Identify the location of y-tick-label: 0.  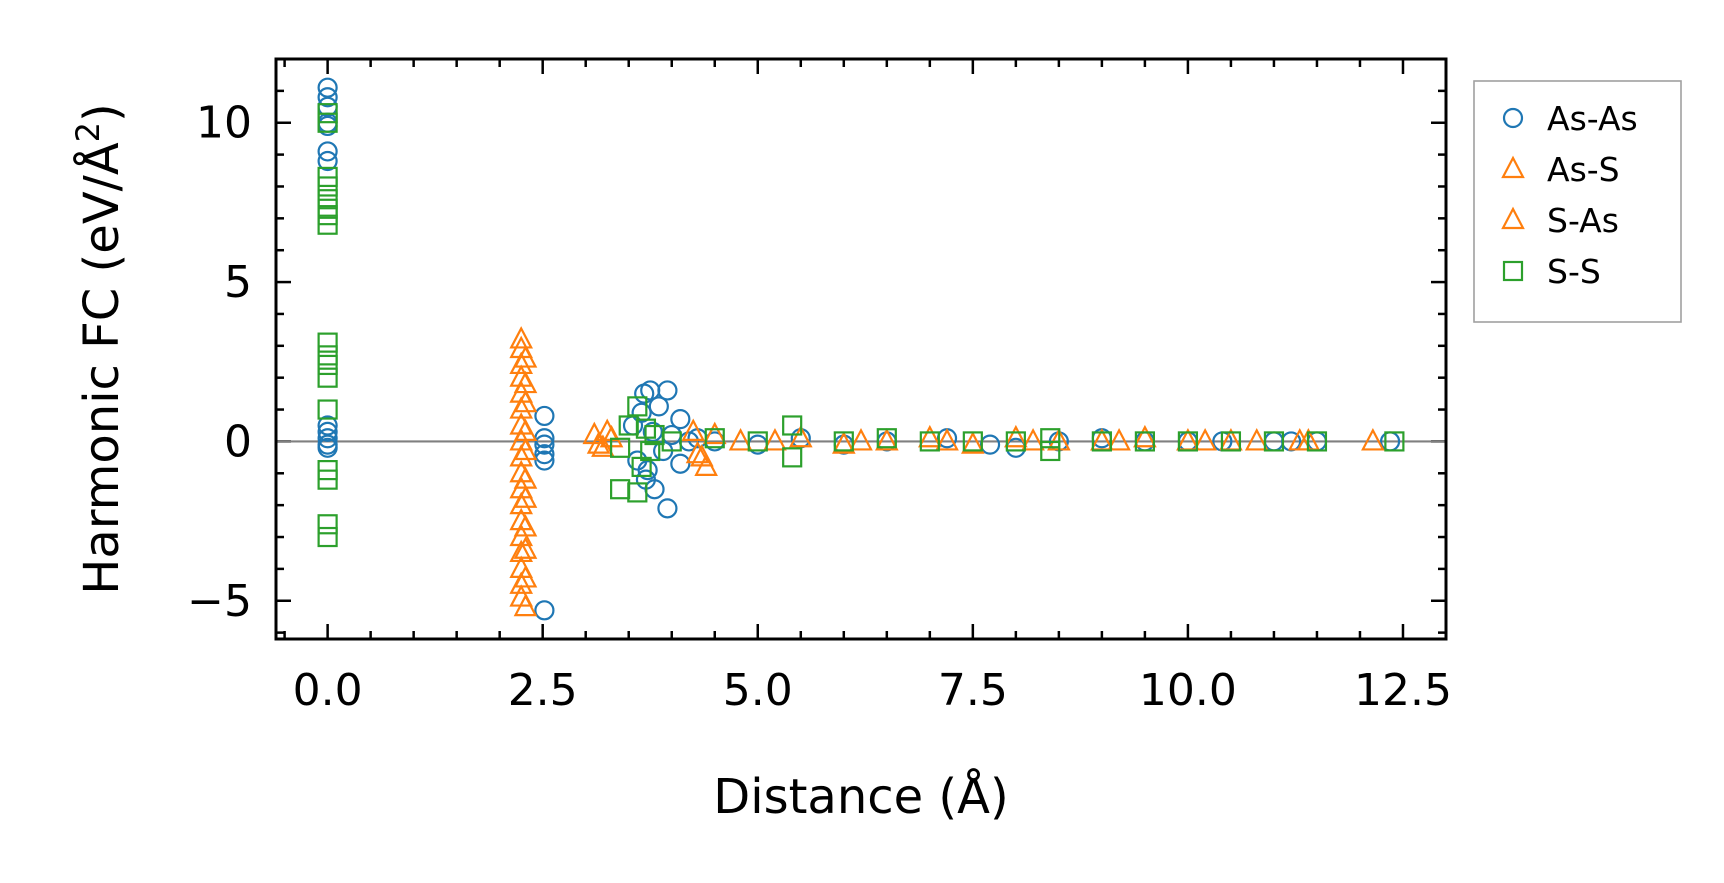
(238, 441).